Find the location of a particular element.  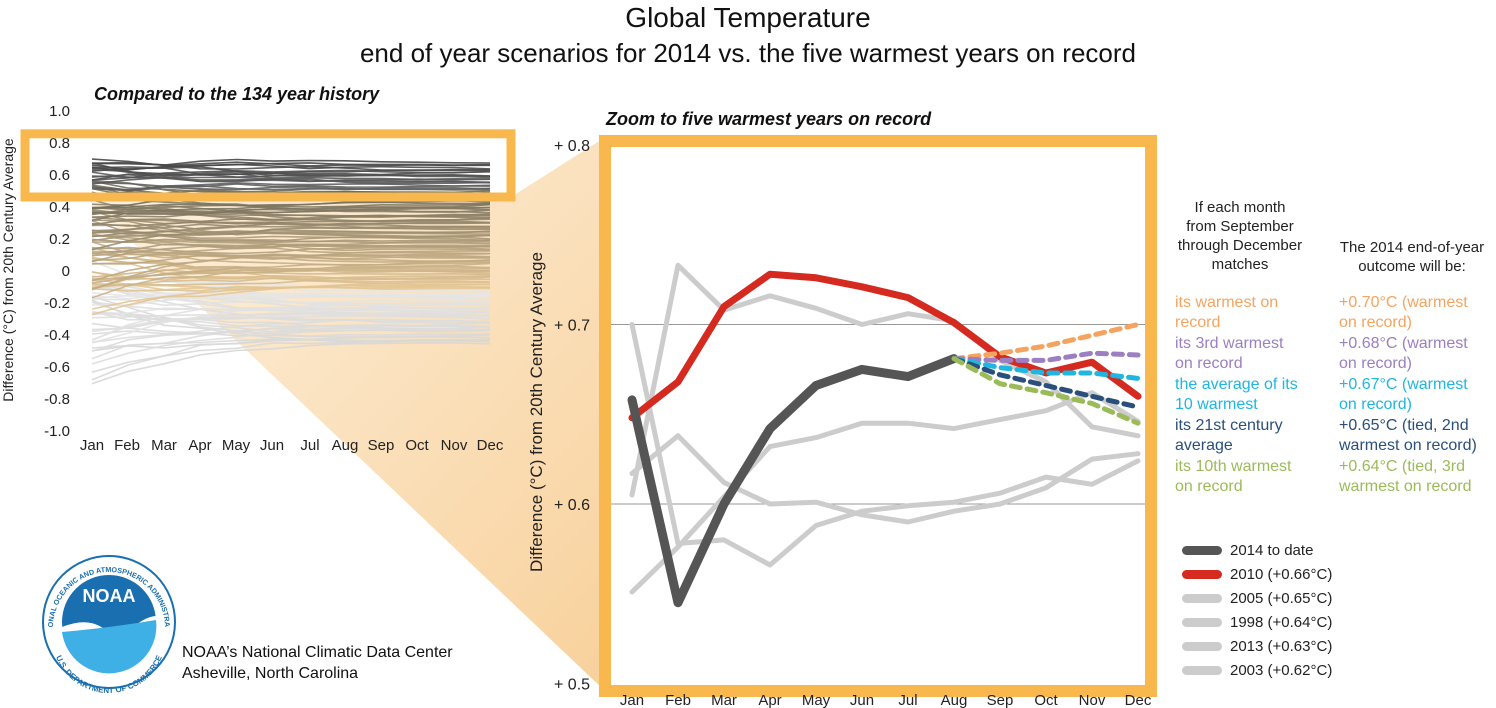

scenario-outcome-line: +0.68°C (warmest is located at coordinates (1403, 343).